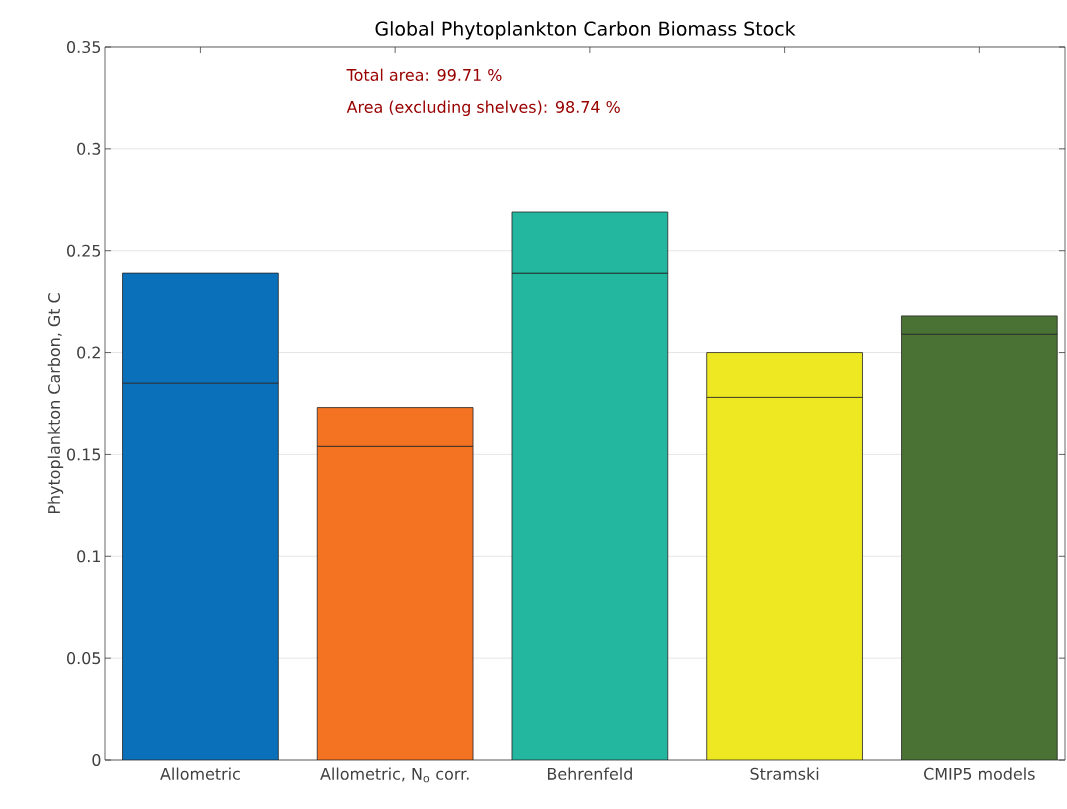 The width and height of the screenshot is (1067, 809). Describe the element at coordinates (424, 74) in the screenshot. I see `annotation: Total area: 99.71 %` at that location.